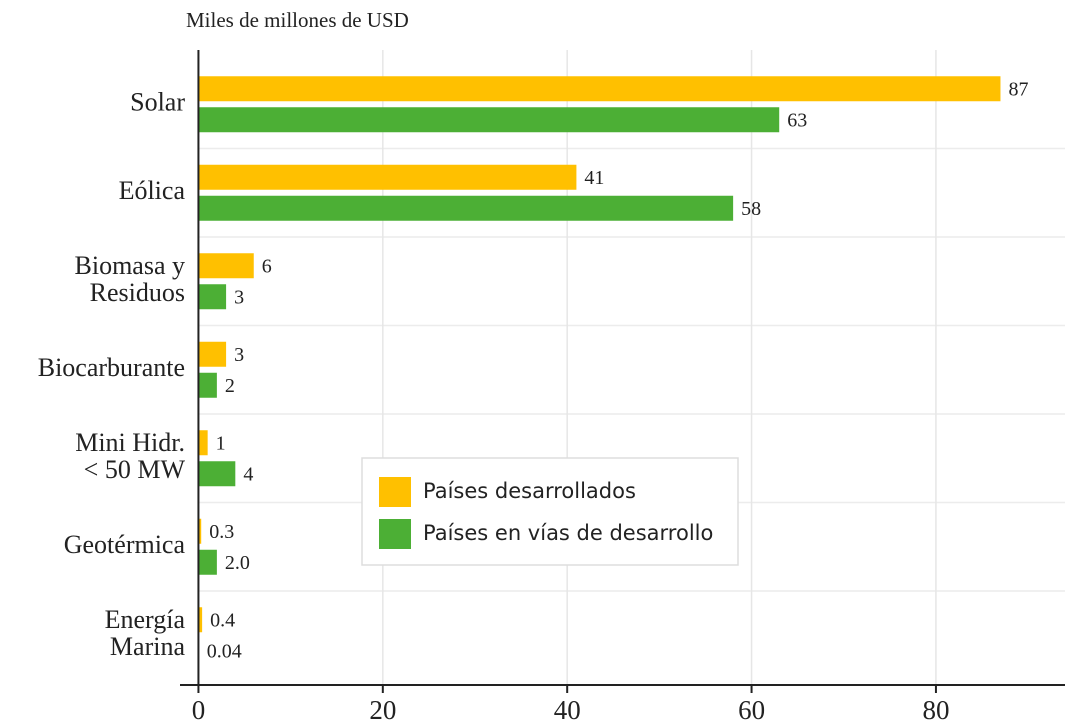 The image size is (1072, 724). I want to click on y-tick-label-line: Geotérmica, so click(125, 544).